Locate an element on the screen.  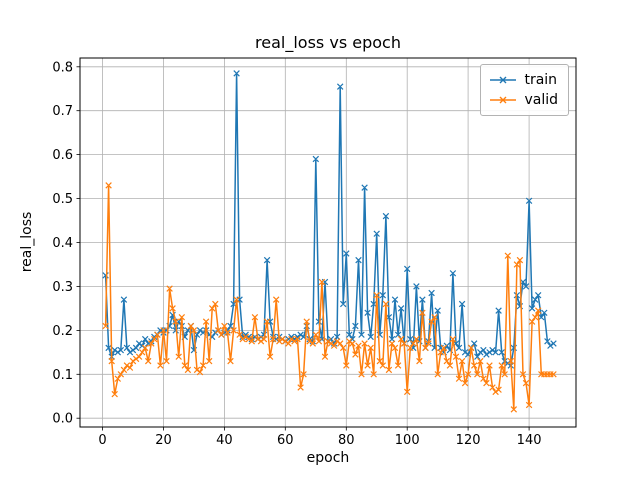
legend: train valid is located at coordinates (524, 90).